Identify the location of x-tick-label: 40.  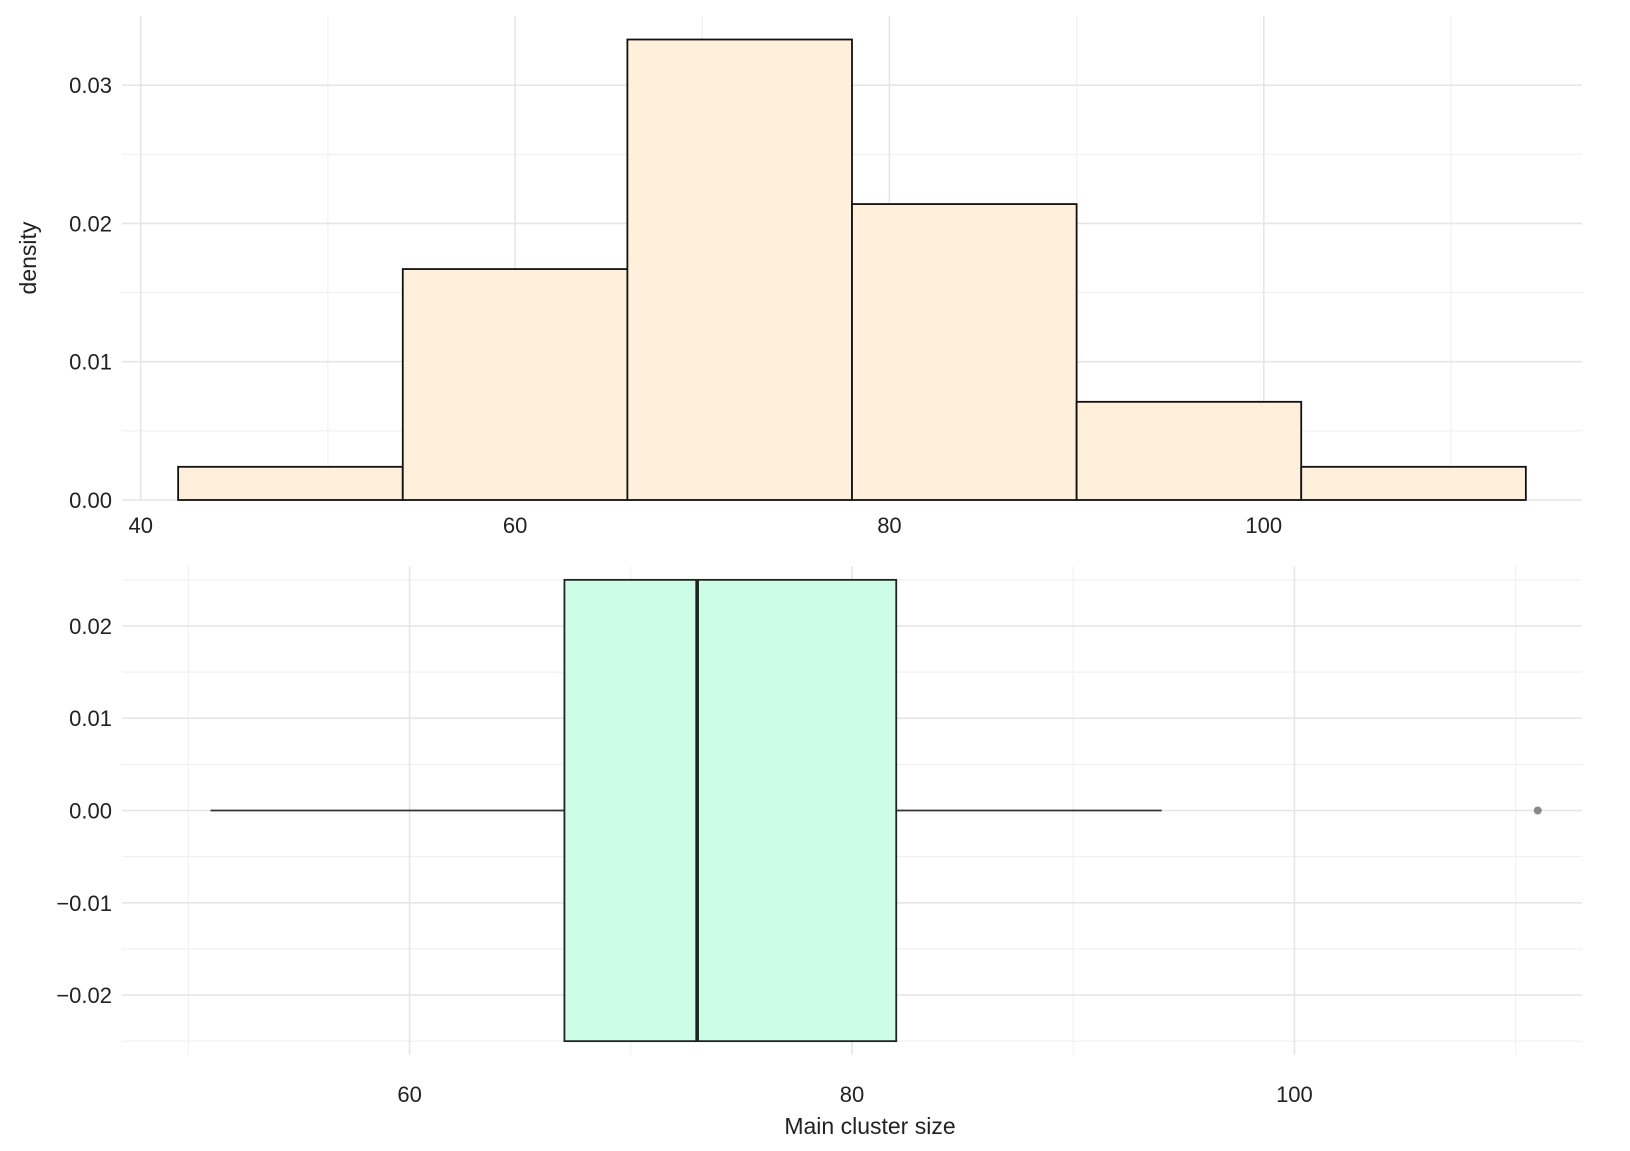
(140, 525).